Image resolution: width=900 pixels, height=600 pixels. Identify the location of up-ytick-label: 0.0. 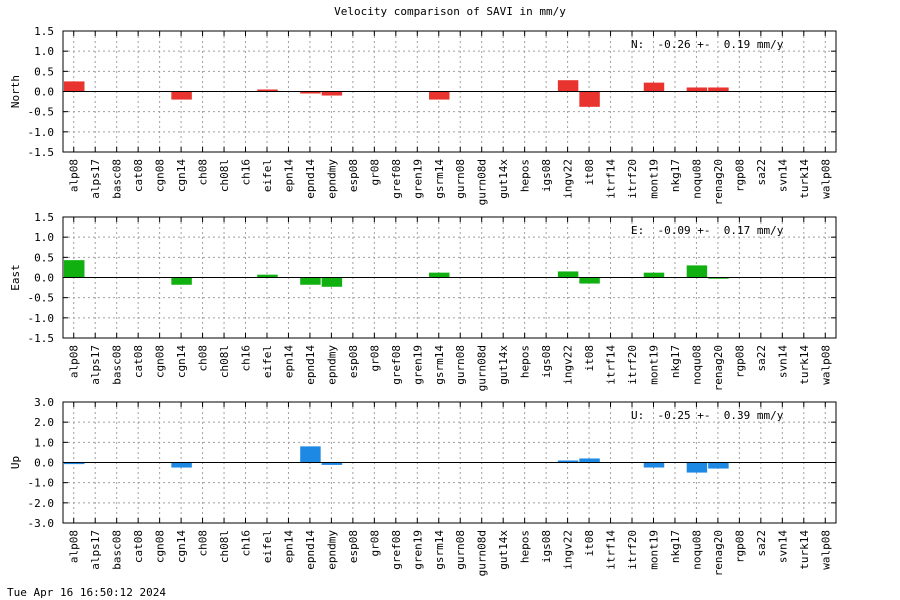
(44, 463).